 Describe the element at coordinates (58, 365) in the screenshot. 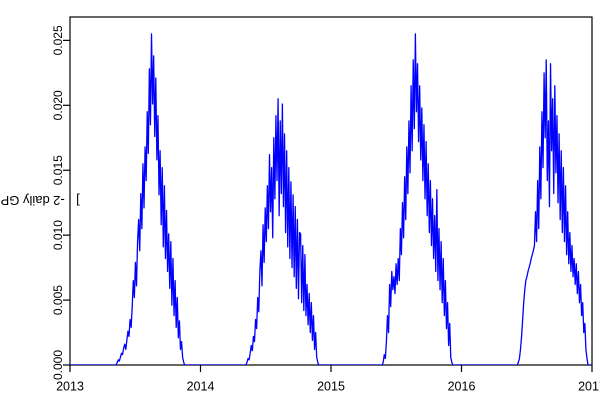

I see `y-tick-label: 0.000` at that location.